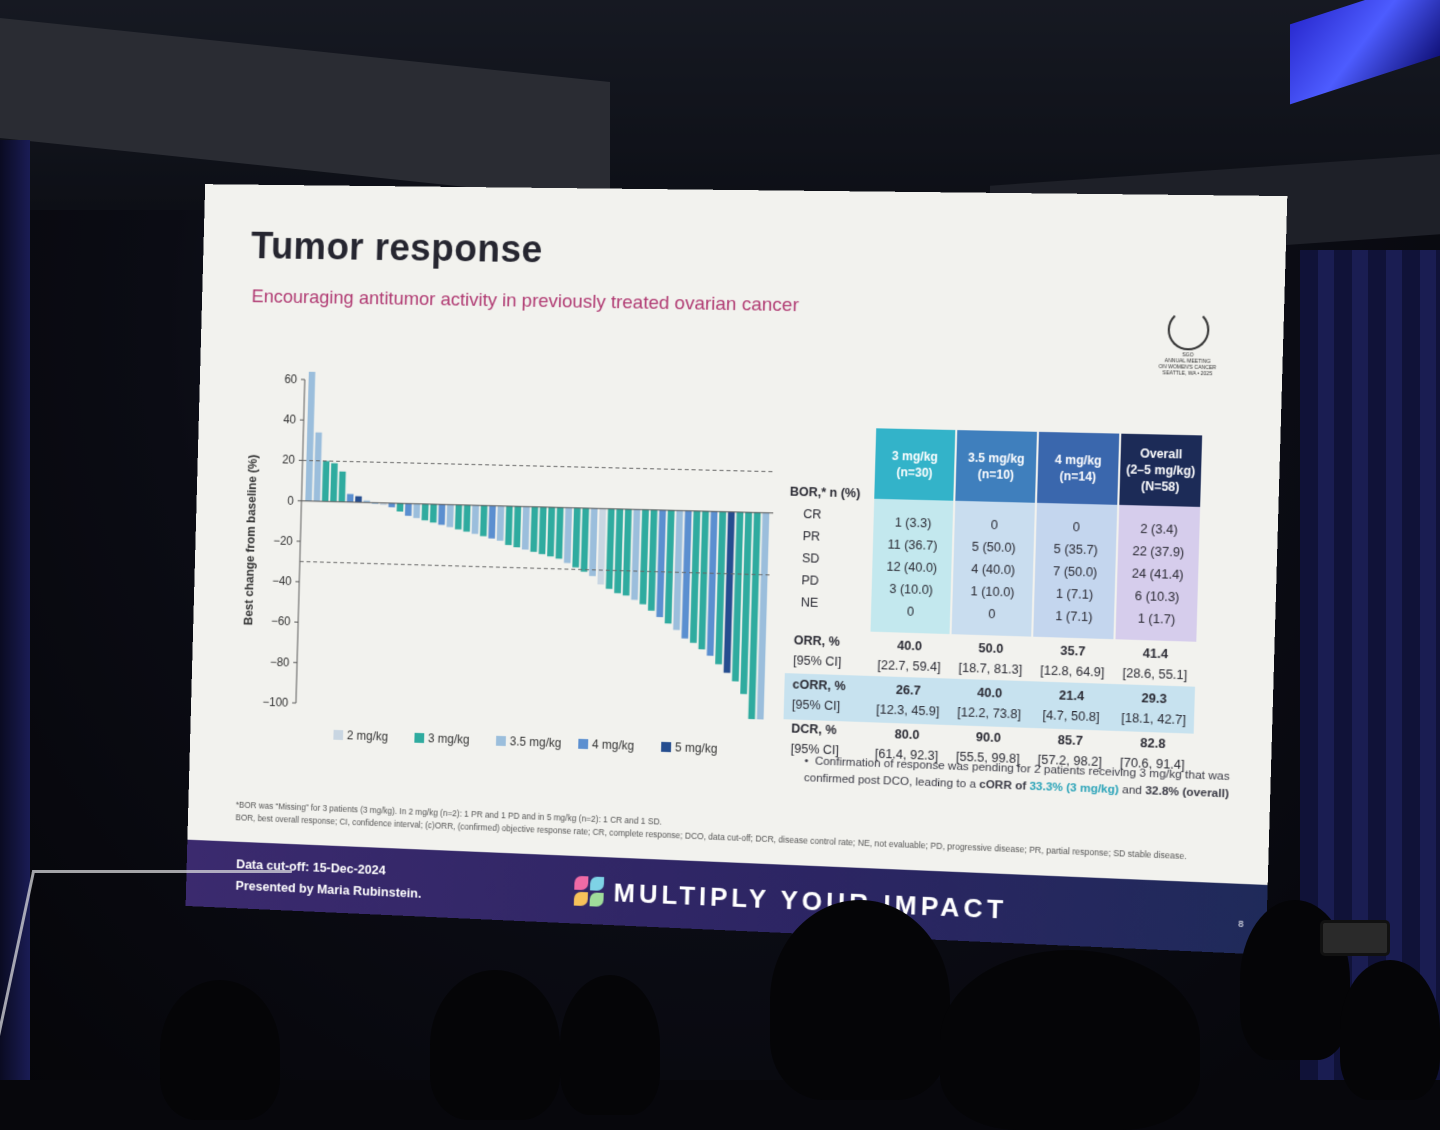  What do you see at coordinates (1155, 674) in the screenshot?
I see `orr-ci: [28.6, 55.1]` at bounding box center [1155, 674].